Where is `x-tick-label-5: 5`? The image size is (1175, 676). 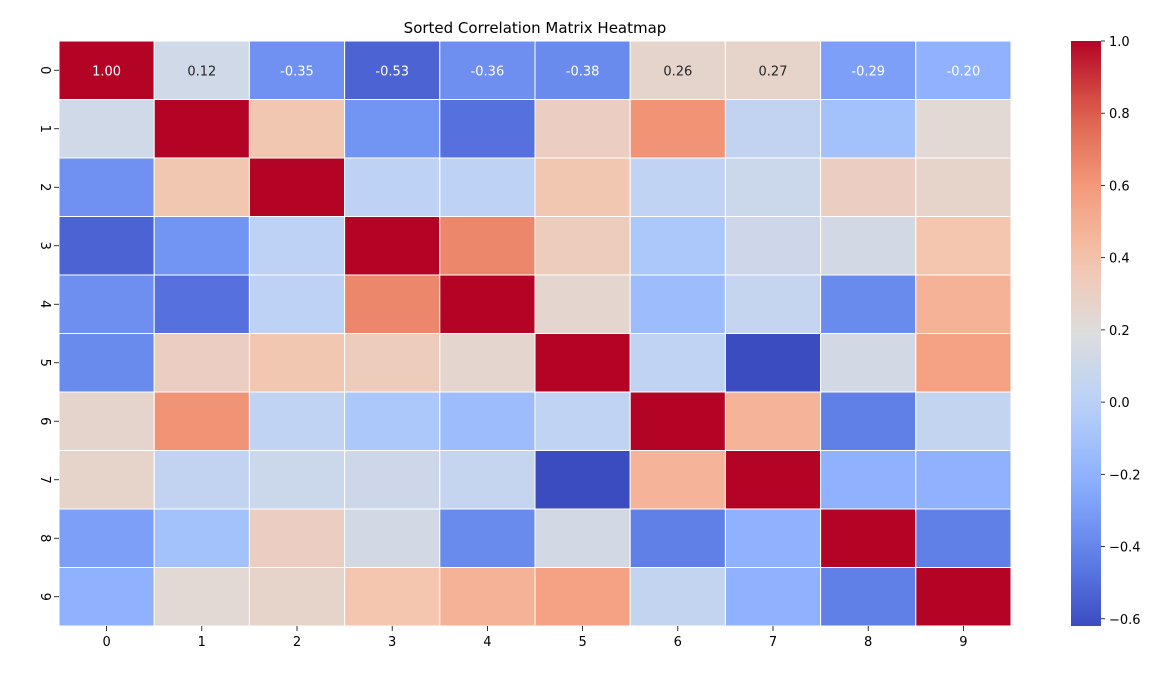 x-tick-label-5: 5 is located at coordinates (582, 642).